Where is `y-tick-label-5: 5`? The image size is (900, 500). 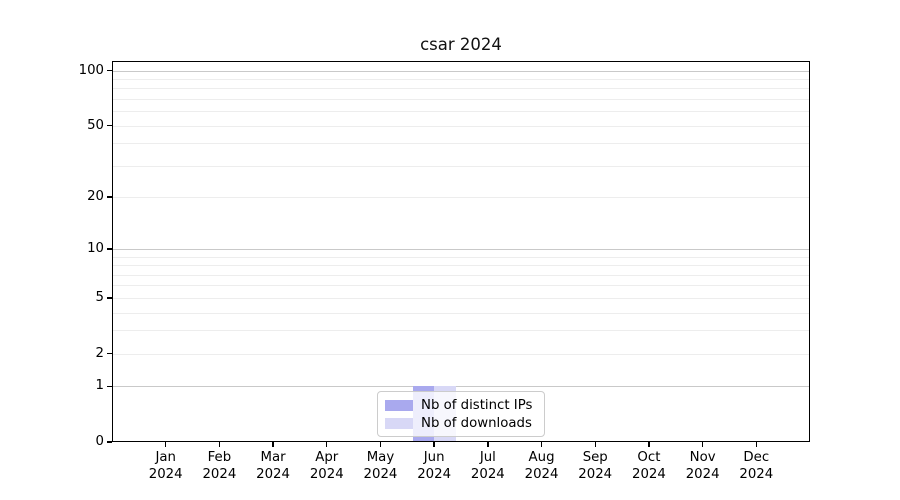 y-tick-label-5: 5 is located at coordinates (99, 297).